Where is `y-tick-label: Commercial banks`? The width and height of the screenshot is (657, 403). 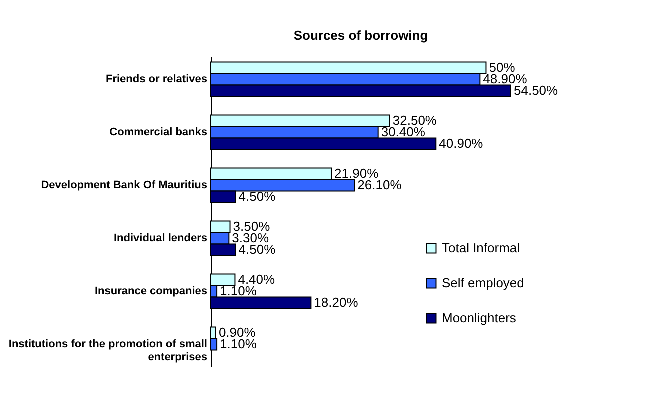 y-tick-label: Commercial banks is located at coordinates (159, 132).